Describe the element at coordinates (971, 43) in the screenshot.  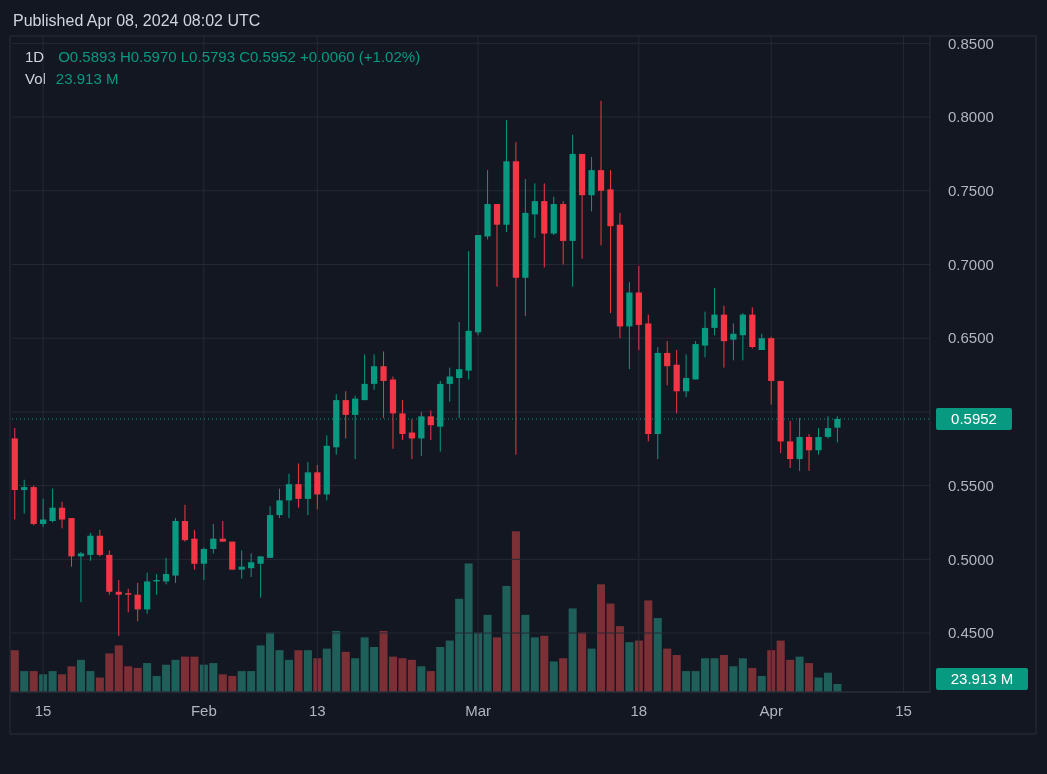
I see `y-tick-label: 0.8500` at that location.